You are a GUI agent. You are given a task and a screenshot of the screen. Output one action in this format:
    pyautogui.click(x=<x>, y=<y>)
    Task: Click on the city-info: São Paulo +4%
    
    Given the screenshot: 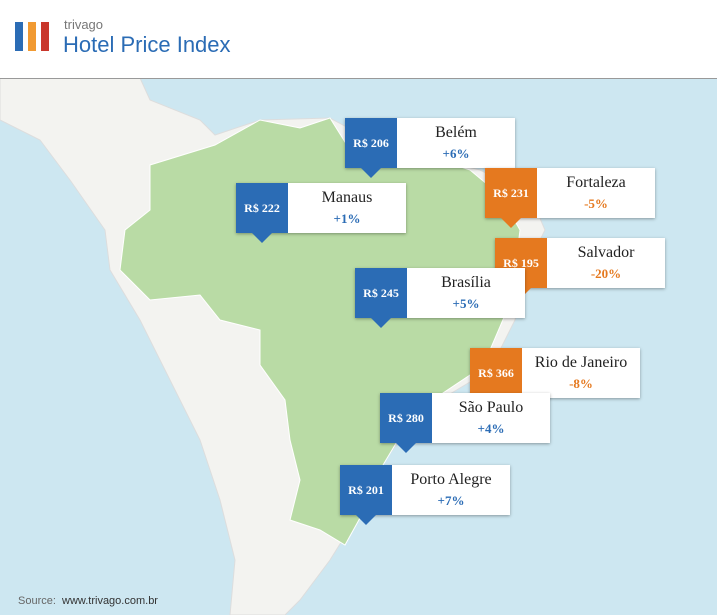 What is the action you would take?
    pyautogui.click(x=491, y=418)
    